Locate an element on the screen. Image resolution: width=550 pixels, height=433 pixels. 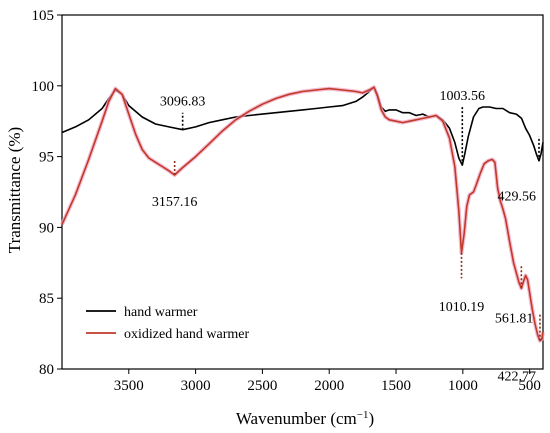
x-axis-title: Wavenumber (cm−1) is located at coordinates (305, 418).